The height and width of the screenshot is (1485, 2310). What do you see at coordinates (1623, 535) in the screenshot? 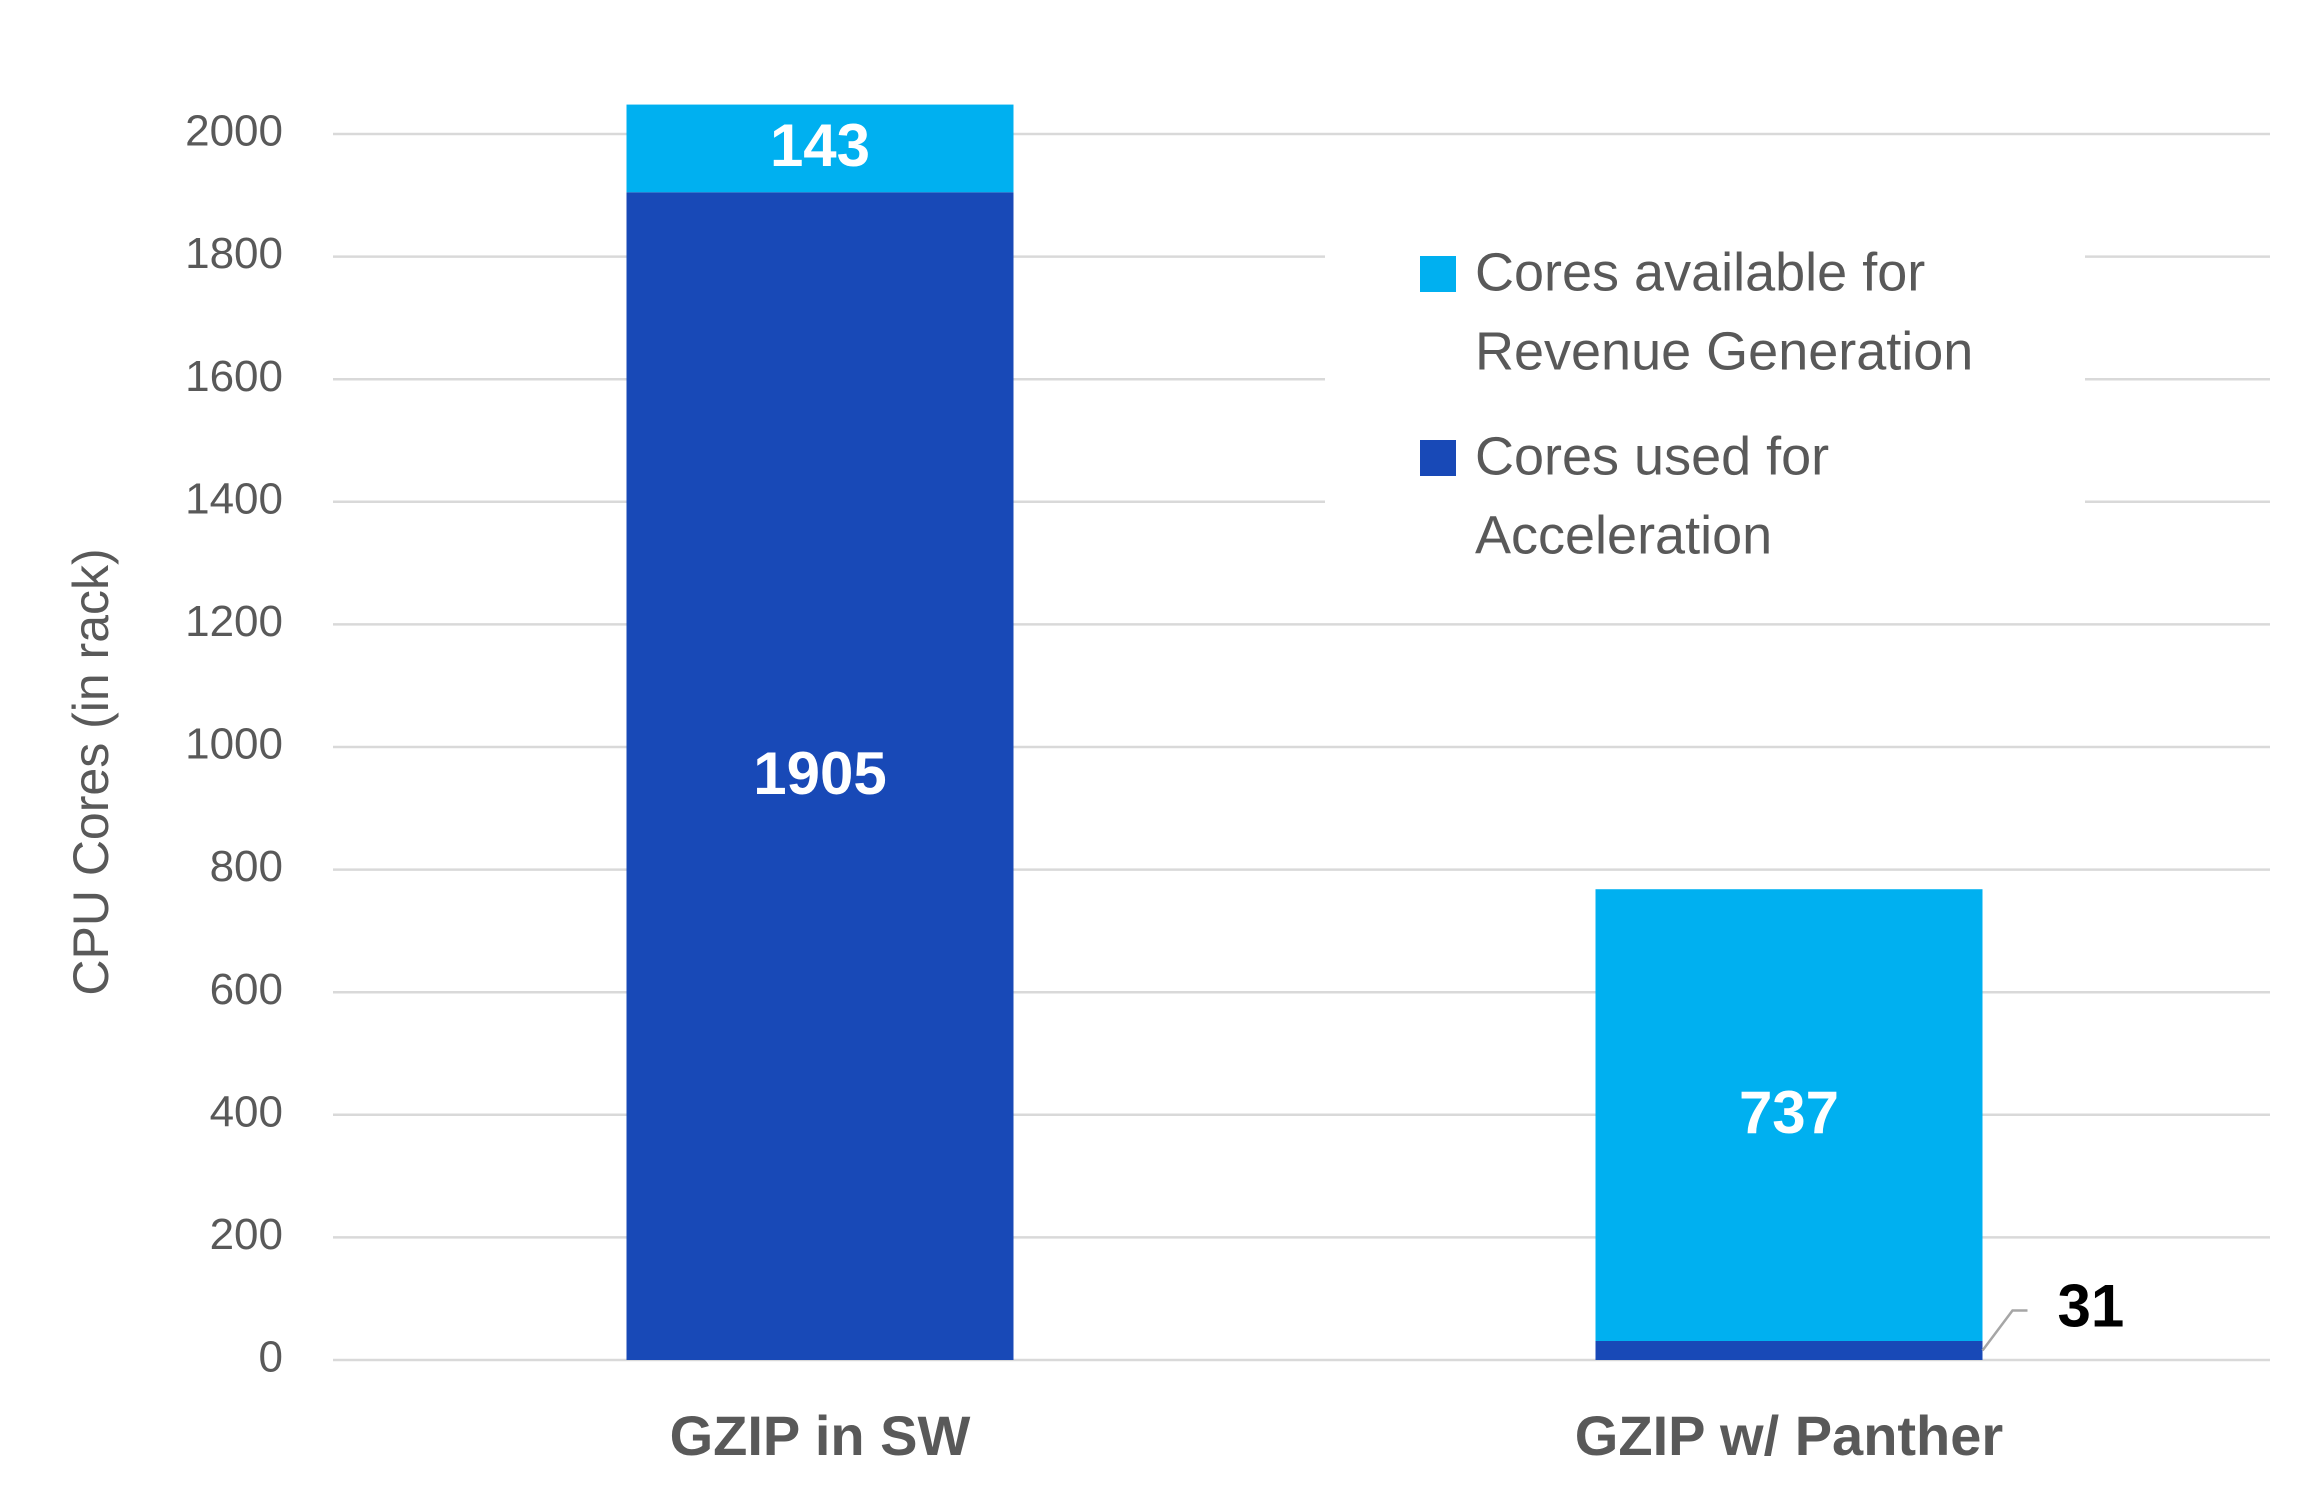
I see `legend-label: Acceleration` at bounding box center [1623, 535].